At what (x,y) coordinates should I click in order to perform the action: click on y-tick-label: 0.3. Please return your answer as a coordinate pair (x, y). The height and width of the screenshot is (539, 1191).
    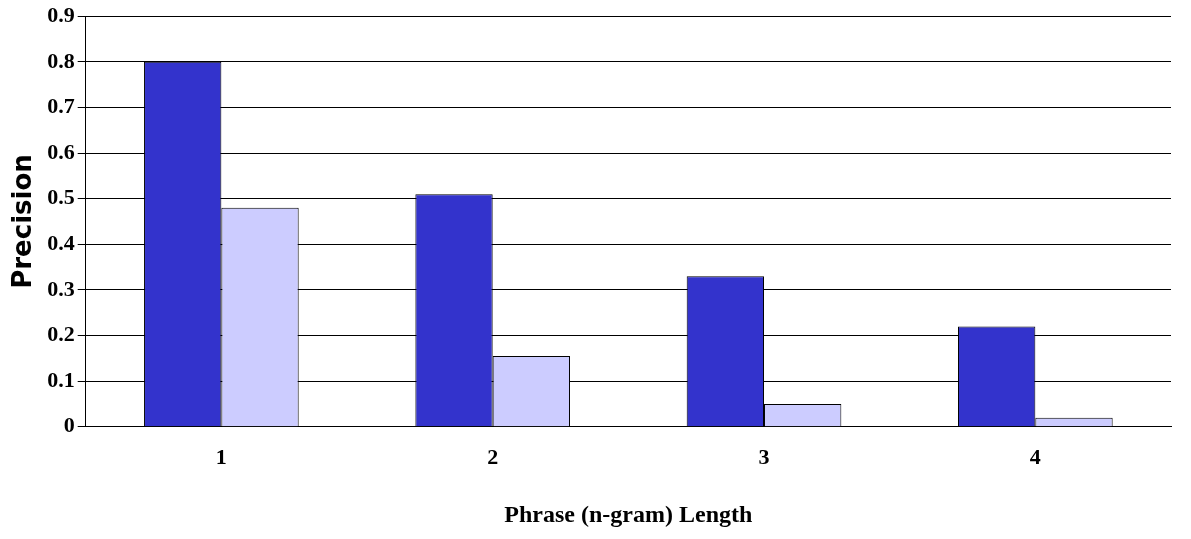
    Looking at the image, I should click on (61, 288).